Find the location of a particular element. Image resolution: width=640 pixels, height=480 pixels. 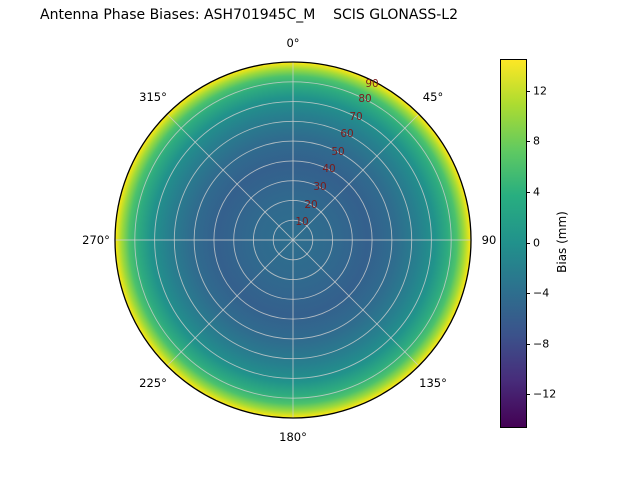

theta-label-0: 0° is located at coordinates (293, 43).